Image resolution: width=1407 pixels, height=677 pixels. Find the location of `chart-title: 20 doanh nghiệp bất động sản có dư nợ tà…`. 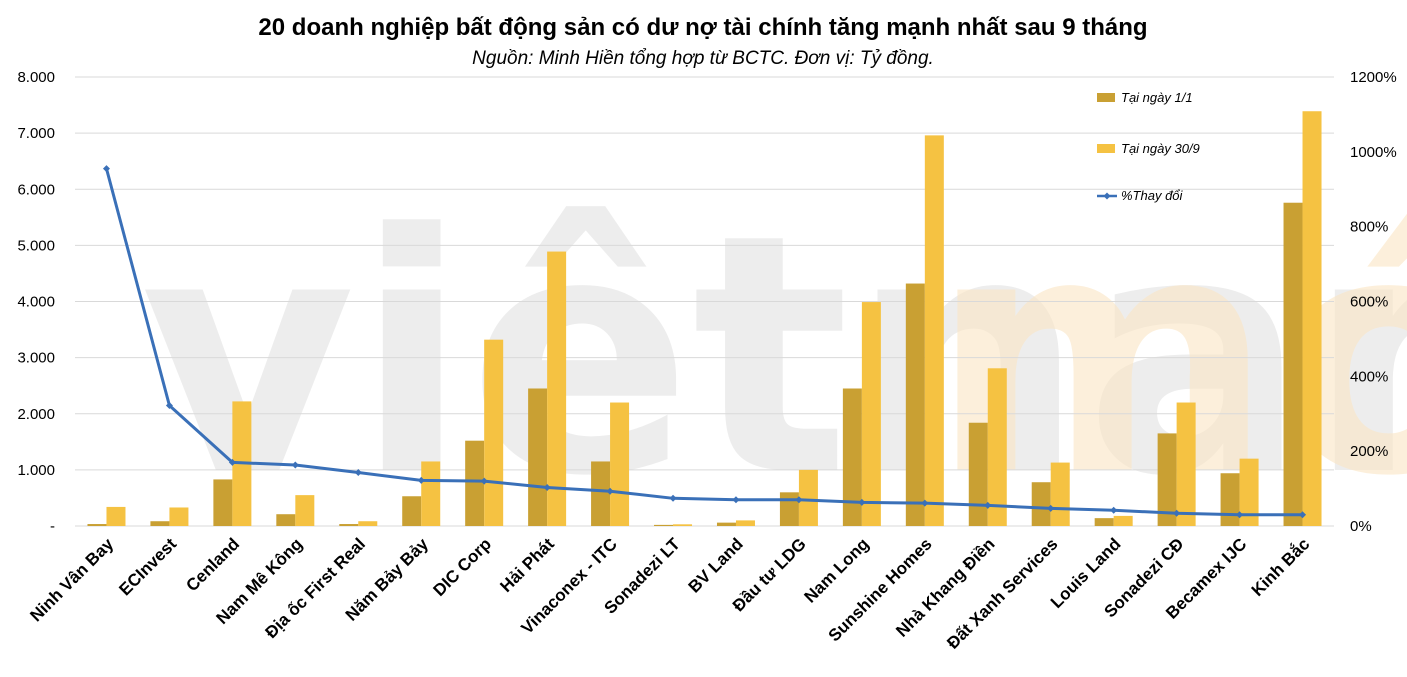

chart-title: 20 doanh nghiệp bất động sản có dư nợ tà… is located at coordinates (702, 27).